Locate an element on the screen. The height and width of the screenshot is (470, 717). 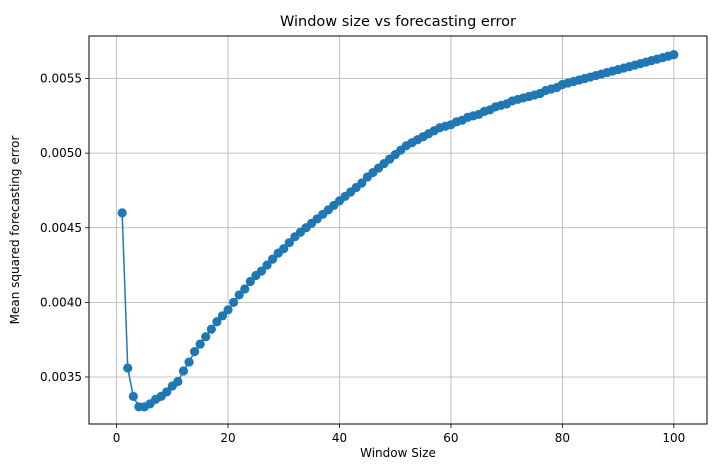
x-tick-label: 0 is located at coordinates (117, 438).